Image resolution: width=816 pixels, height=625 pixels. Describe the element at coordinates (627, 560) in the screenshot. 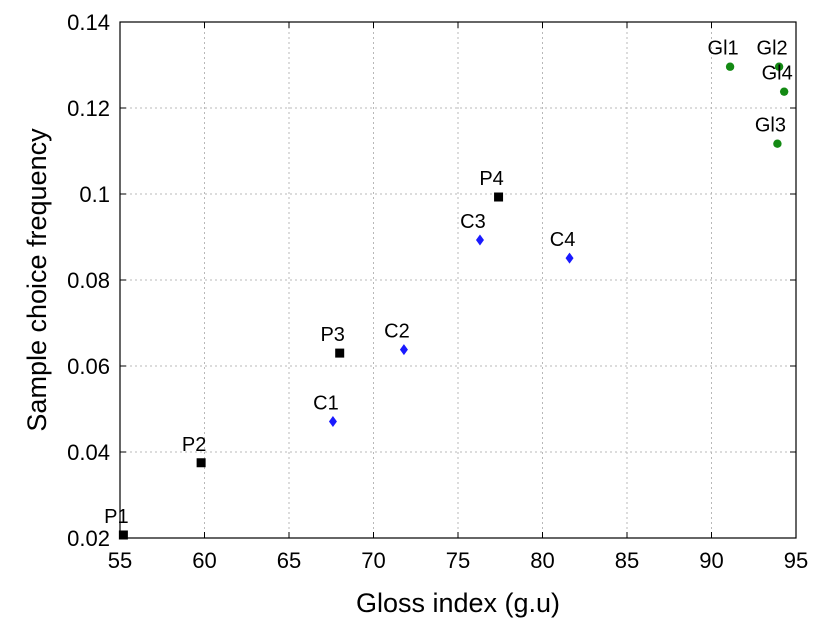

I see `x-tick-label: 85` at that location.